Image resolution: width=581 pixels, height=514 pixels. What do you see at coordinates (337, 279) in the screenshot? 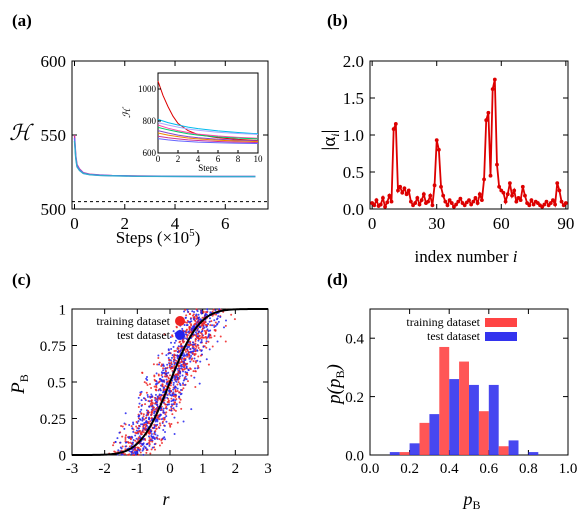
I see `panel-label-d: (d)` at bounding box center [337, 279].